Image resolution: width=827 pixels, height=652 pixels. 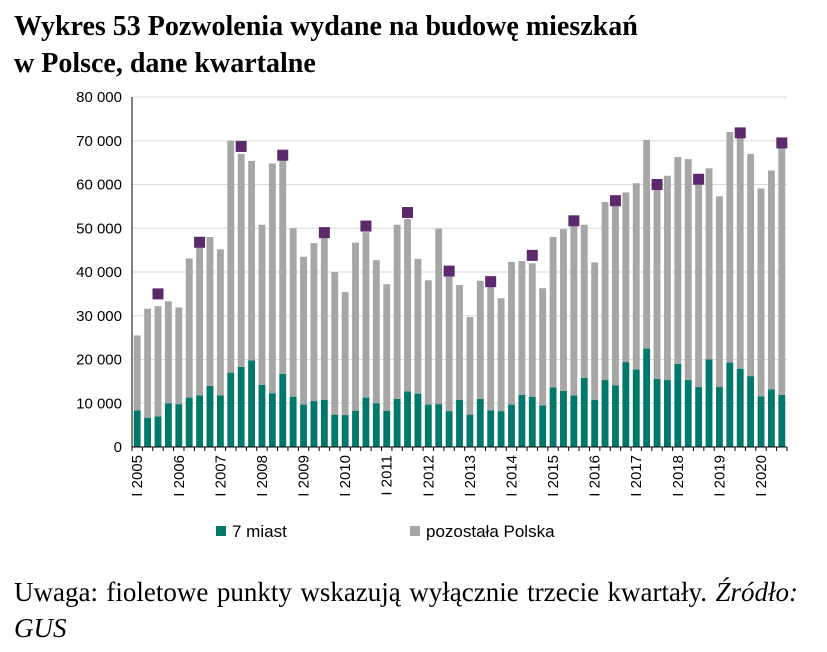 What do you see at coordinates (165, 63) in the screenshot?
I see `chart-title-line2: w Polsce, dane kwartalne` at bounding box center [165, 63].